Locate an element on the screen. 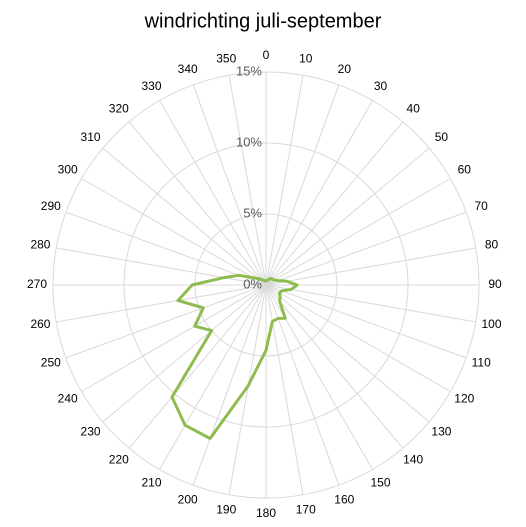 This screenshot has height=527, width=526. category-label: 40 is located at coordinates (414, 109).